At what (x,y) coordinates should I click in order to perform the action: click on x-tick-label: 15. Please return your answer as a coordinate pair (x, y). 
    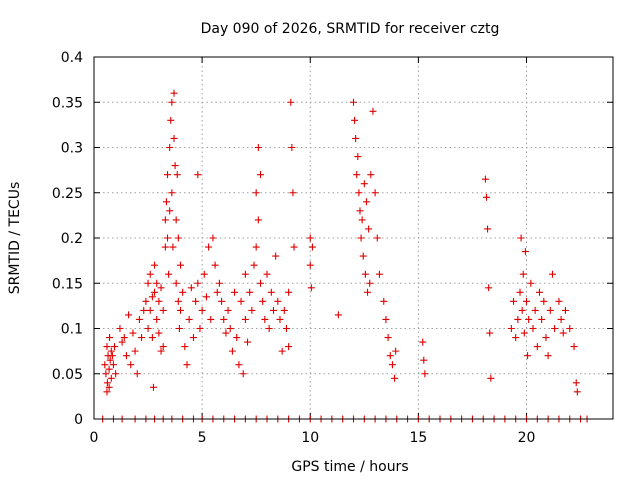
    Looking at the image, I should click on (418, 438).